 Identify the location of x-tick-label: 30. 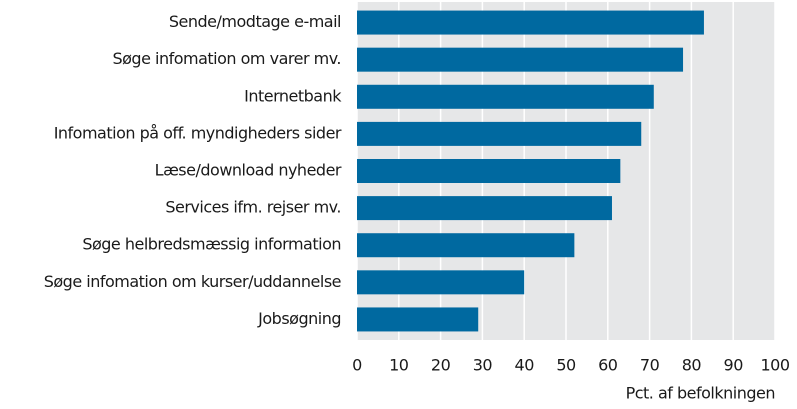
(483, 365).